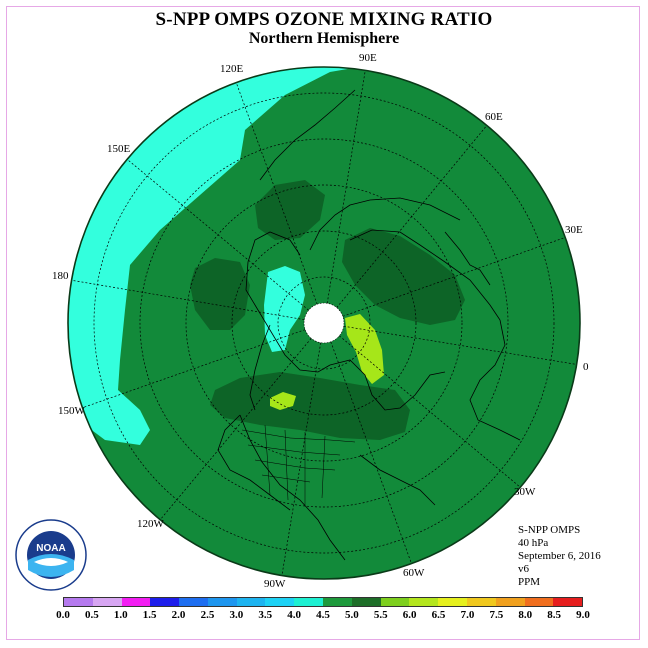  What do you see at coordinates (523, 569) in the screenshot?
I see `info-version: v6` at bounding box center [523, 569].